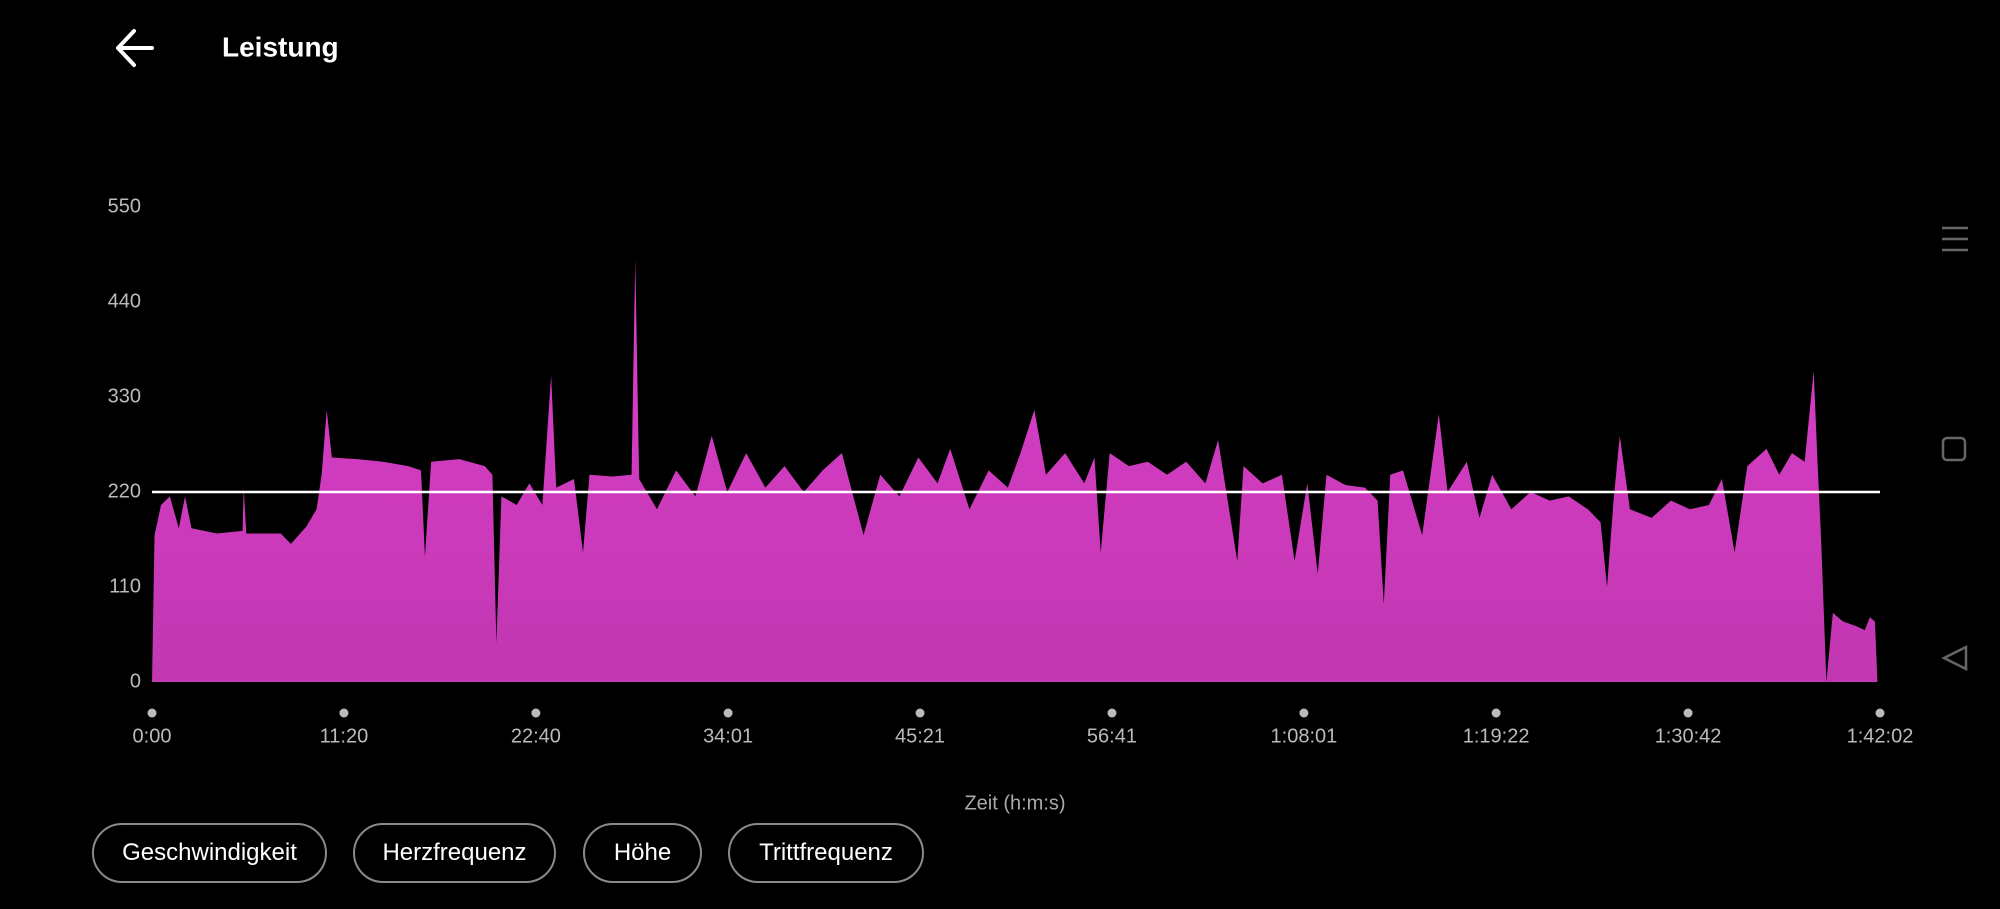 The width and height of the screenshot is (2000, 909). Describe the element at coordinates (728, 736) in the screenshot. I see `x-tick-label: 34:01` at that location.